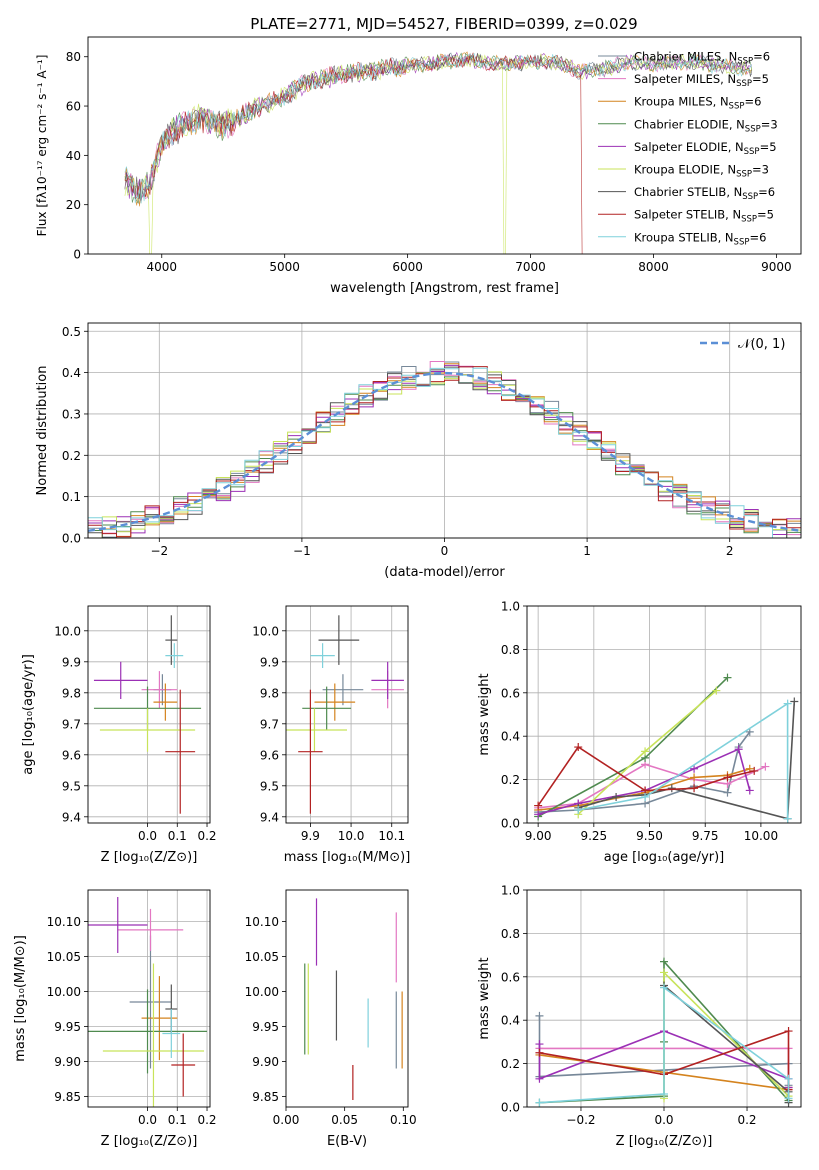 This screenshot has width=819, height=1170. I want to click on x-tick-label: −0.2, so click(580, 1120).